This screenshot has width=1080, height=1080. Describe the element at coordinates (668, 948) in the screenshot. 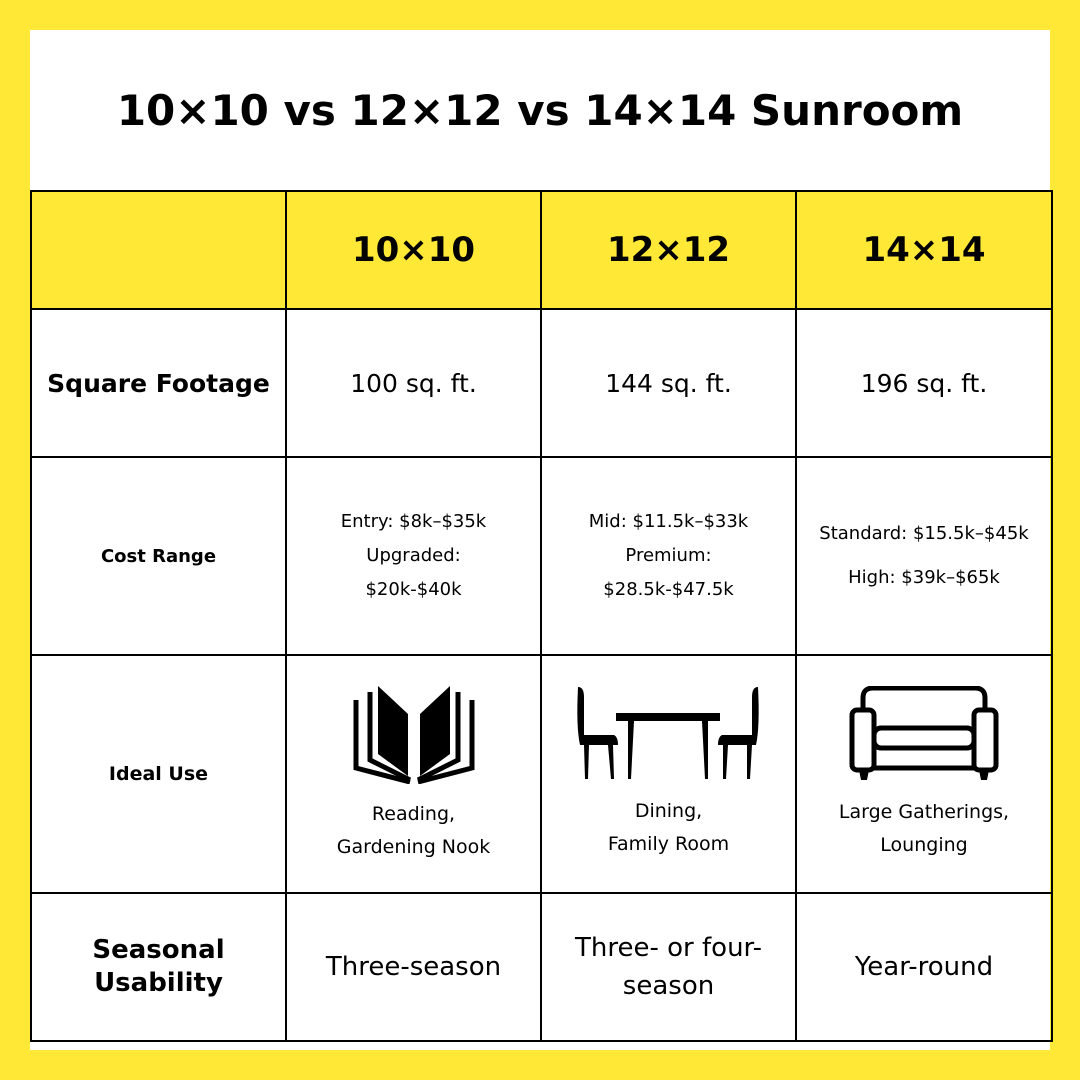

I see `season-line: Three- or four-` at that location.